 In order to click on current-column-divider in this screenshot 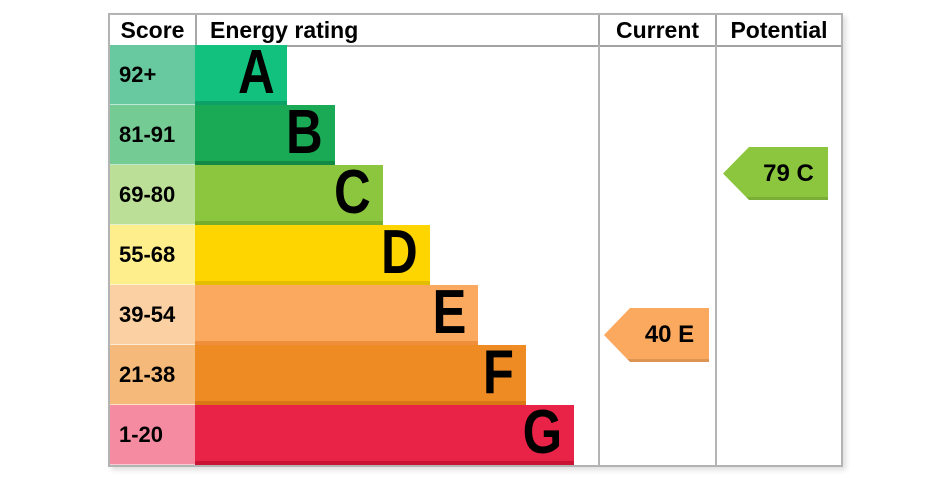, I will do `click(599, 255)`.